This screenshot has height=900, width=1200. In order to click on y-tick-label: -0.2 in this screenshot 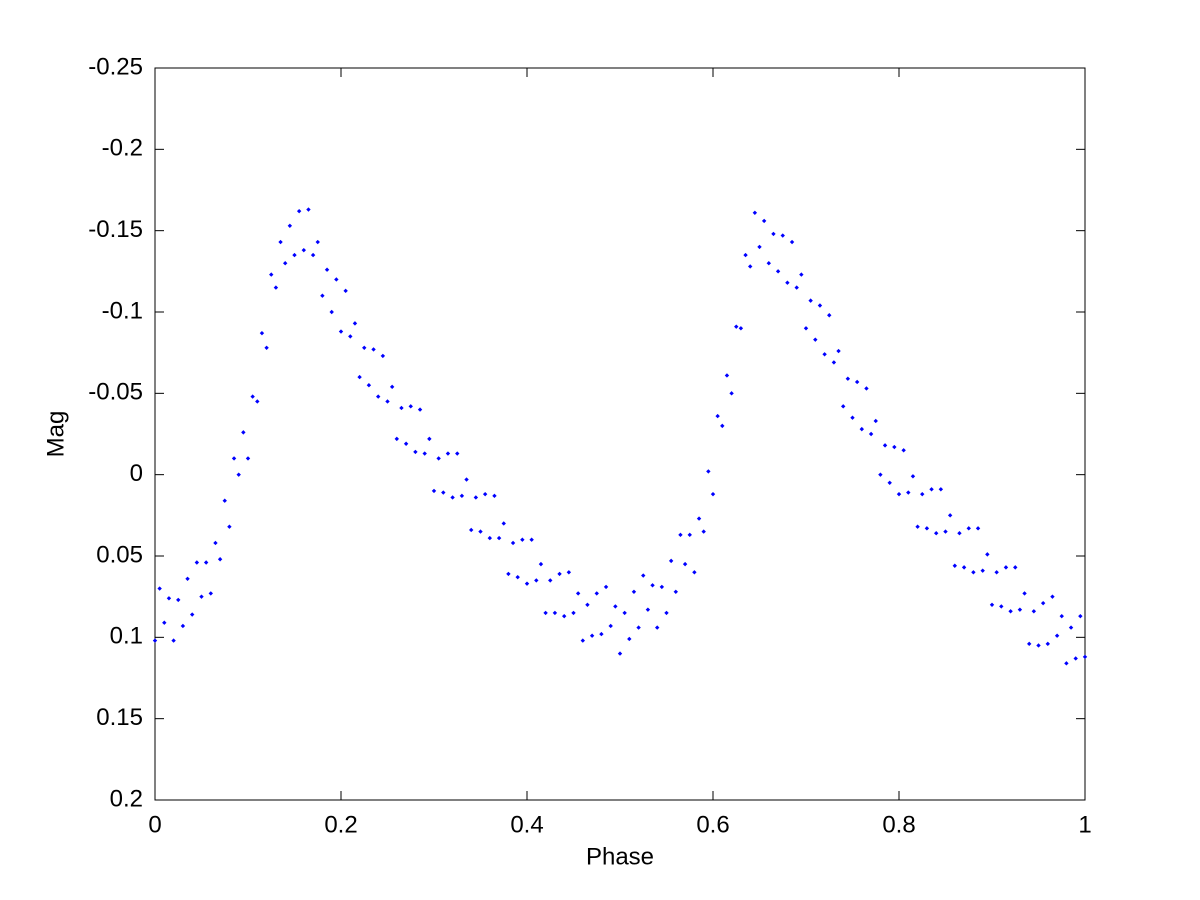, I will do `click(122, 148)`.